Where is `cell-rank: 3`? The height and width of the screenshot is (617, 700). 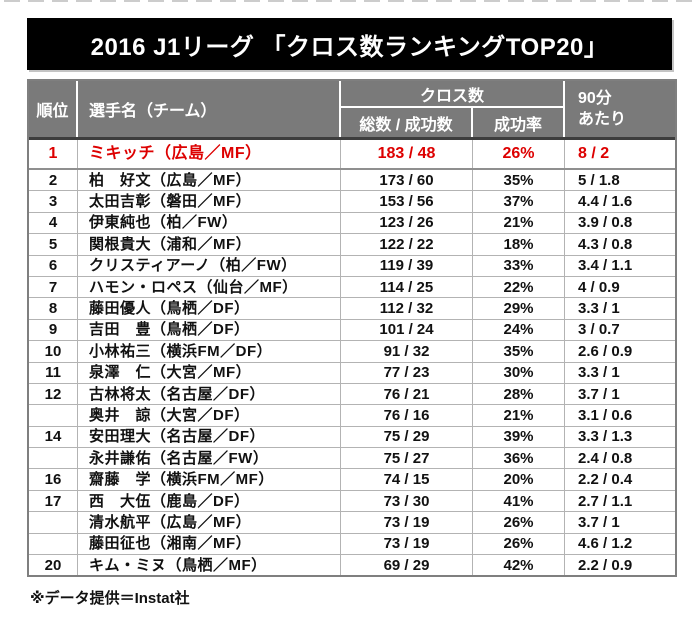 cell-rank: 3 is located at coordinates (53, 201).